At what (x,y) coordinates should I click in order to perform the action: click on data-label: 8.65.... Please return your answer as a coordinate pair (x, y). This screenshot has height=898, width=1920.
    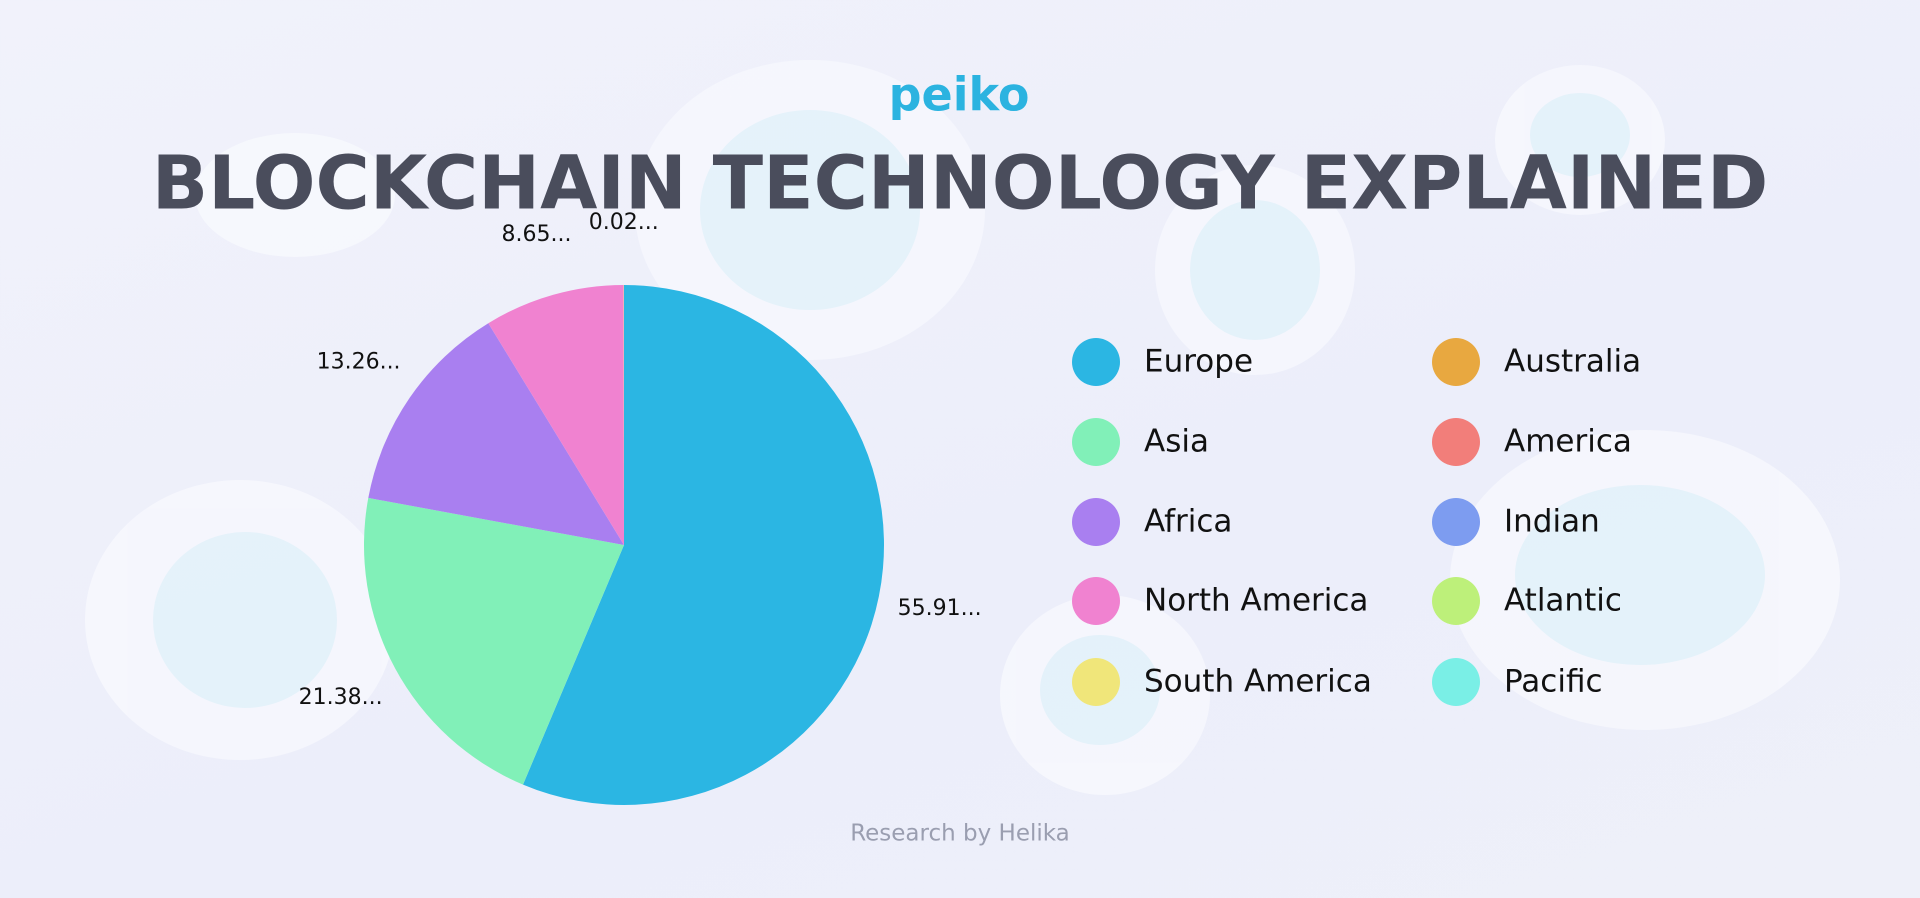
    Looking at the image, I should click on (537, 234).